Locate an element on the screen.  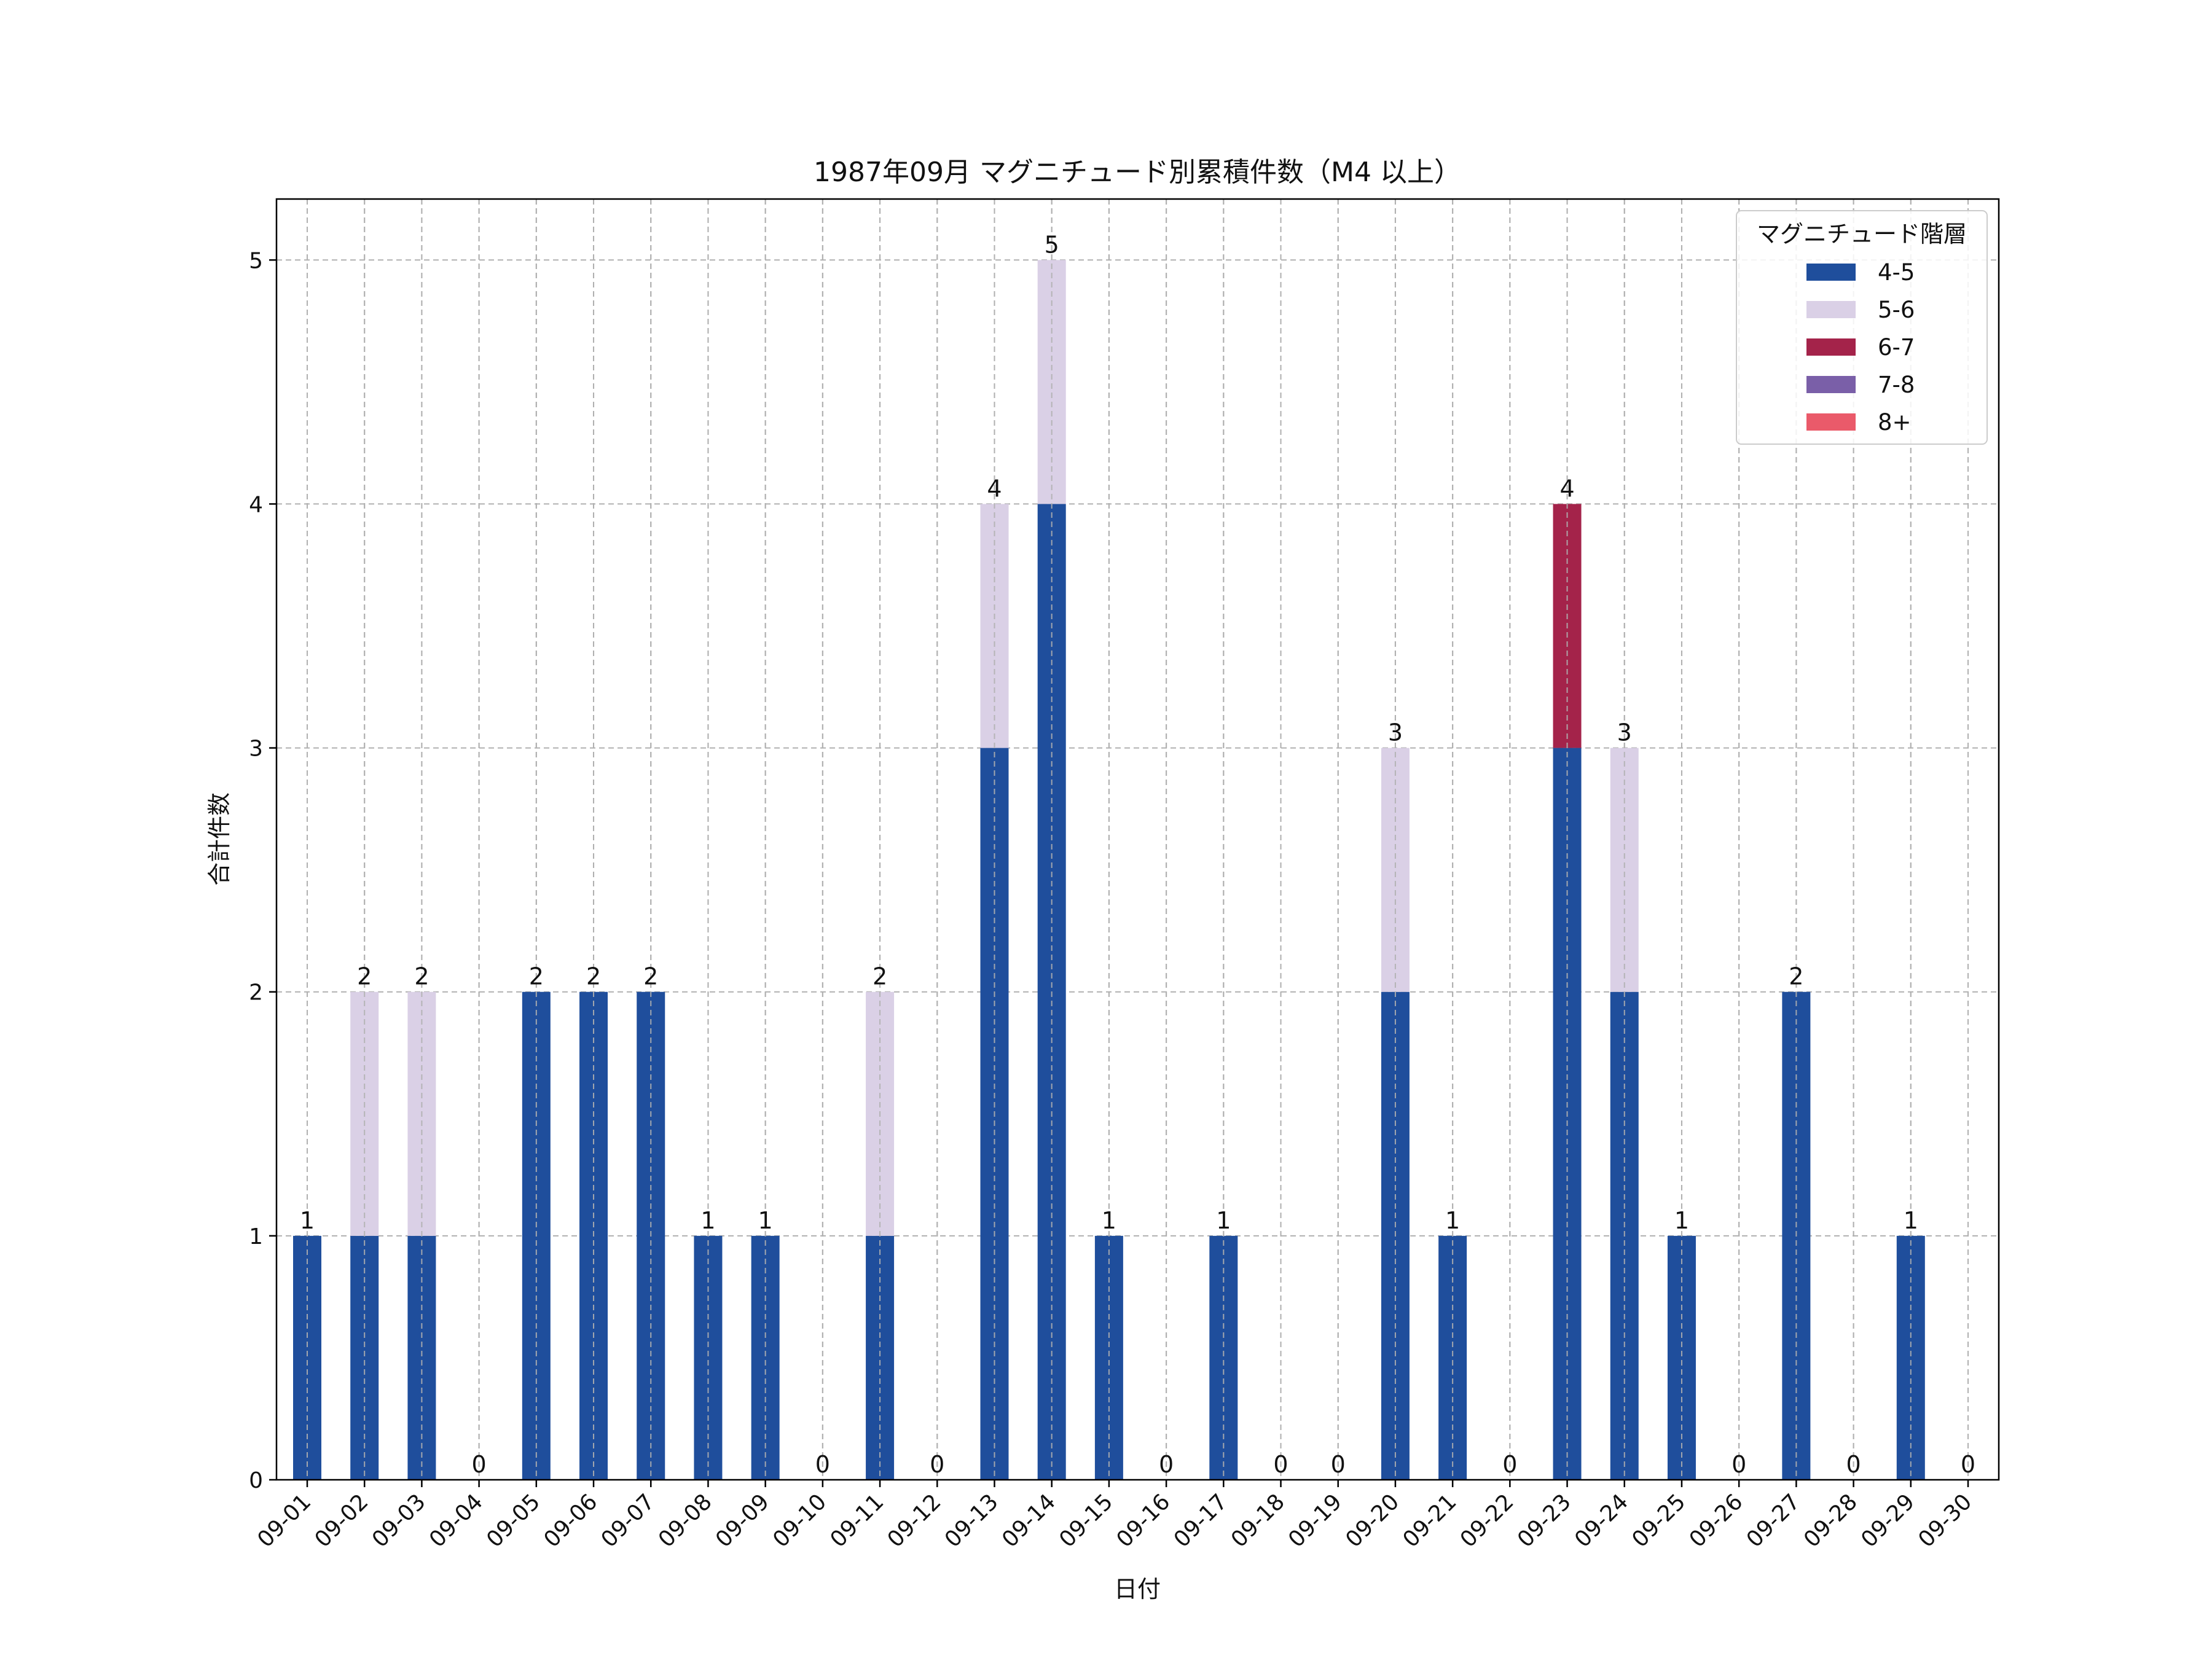
y-tick-label: 4 is located at coordinates (256, 504).